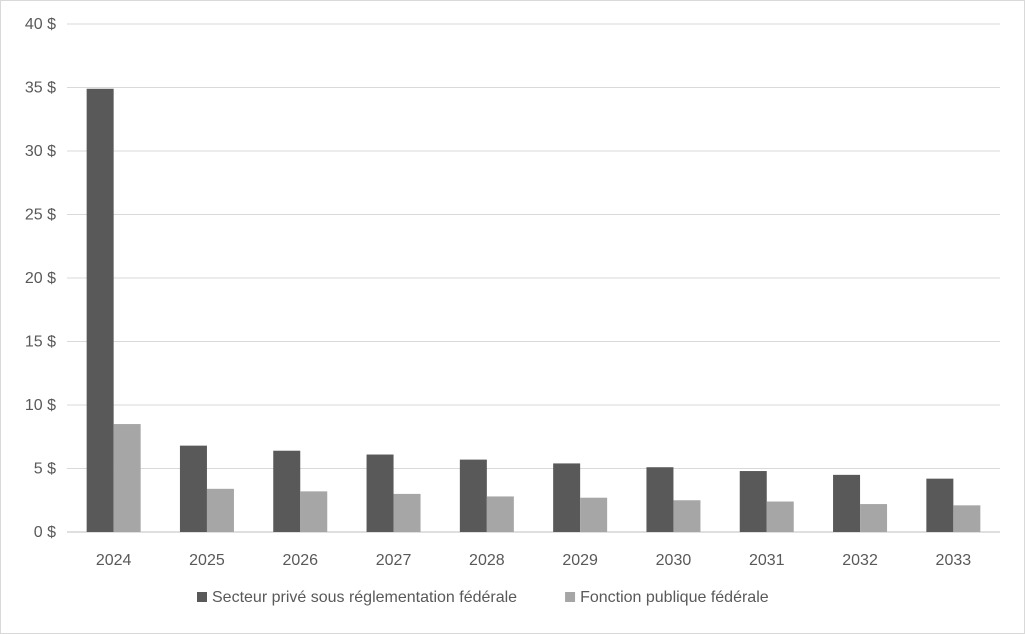  I want to click on x-tick-label: 2030, so click(674, 560).